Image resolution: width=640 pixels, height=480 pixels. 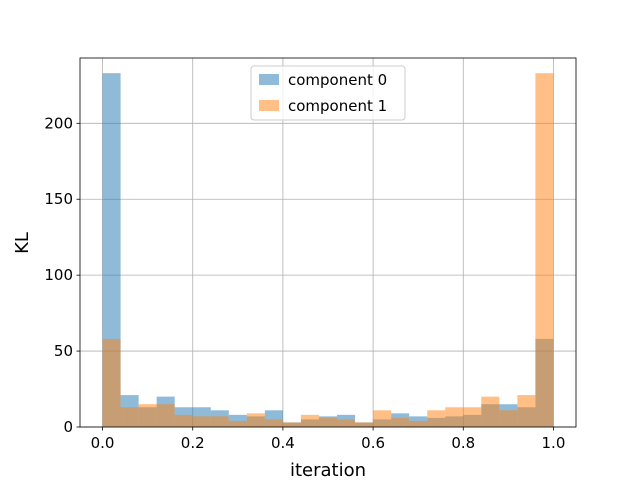 I want to click on x-tick-label: 0.4, so click(x=283, y=443).